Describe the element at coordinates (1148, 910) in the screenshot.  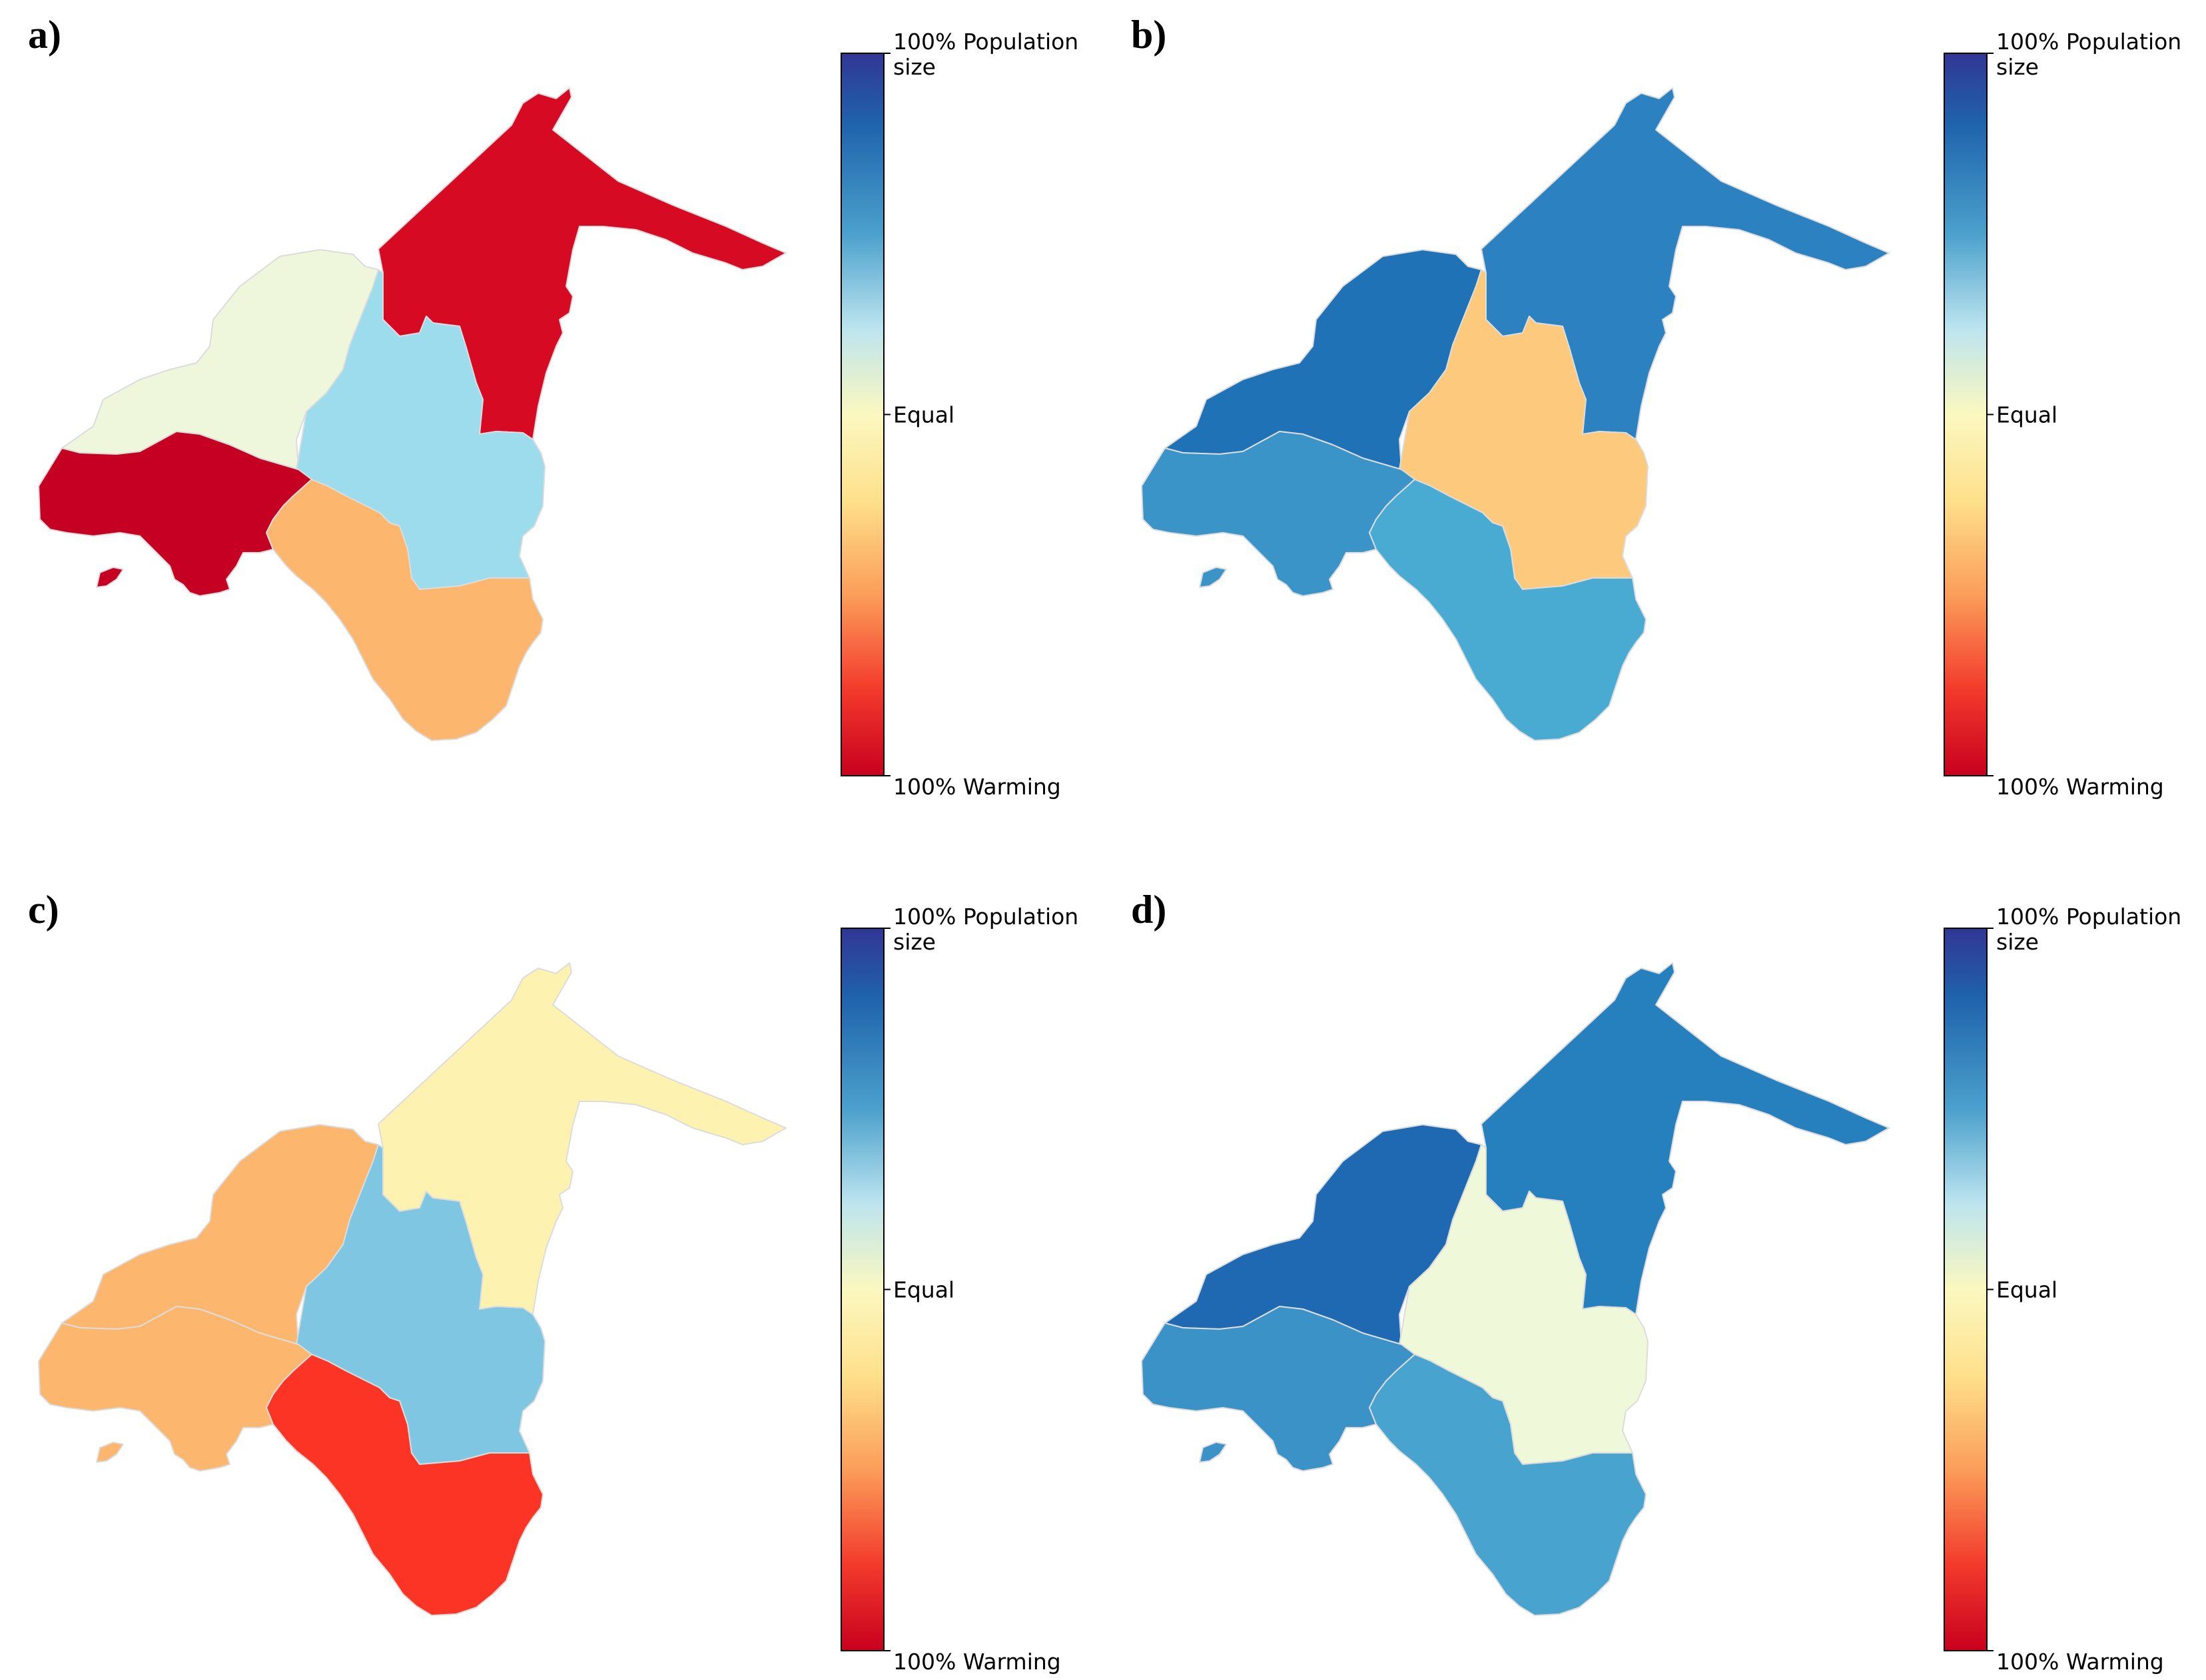
I see `panel-label-d: d)` at that location.